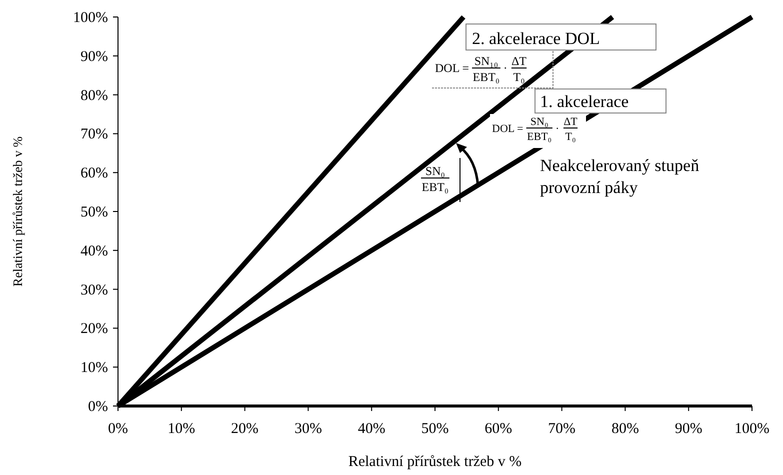  What do you see at coordinates (498, 429) in the screenshot?
I see `x-tick-label: 60%` at bounding box center [498, 429].